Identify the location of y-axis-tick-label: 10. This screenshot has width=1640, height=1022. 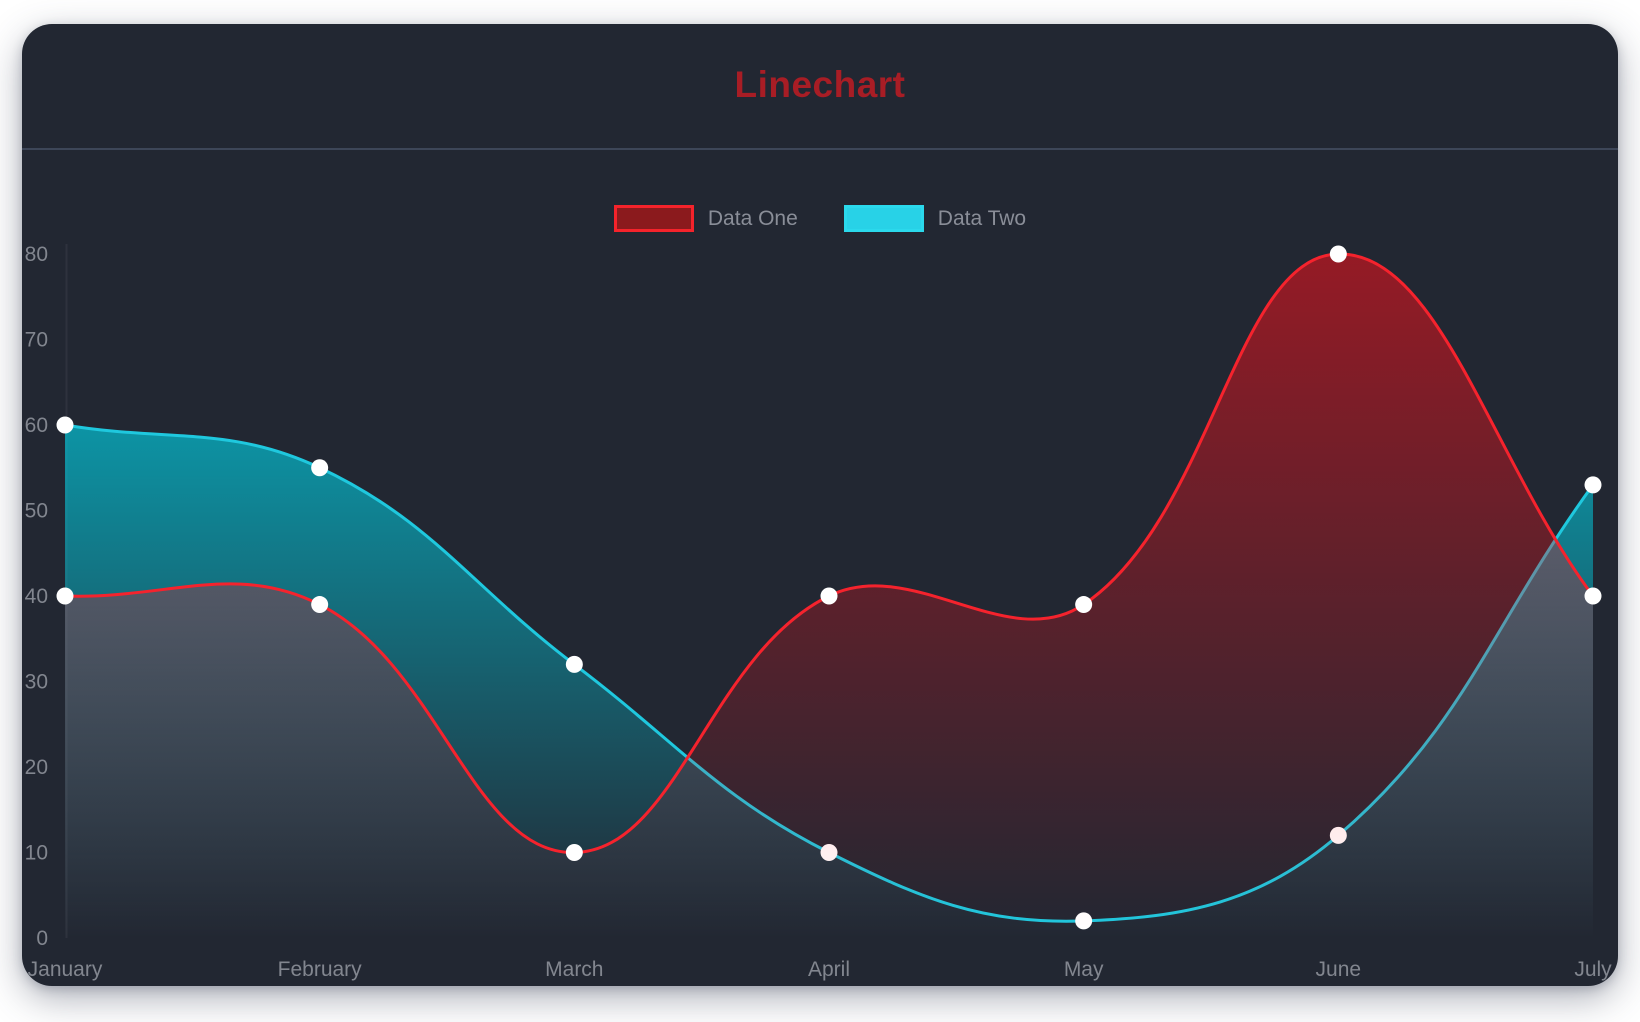
(36, 853).